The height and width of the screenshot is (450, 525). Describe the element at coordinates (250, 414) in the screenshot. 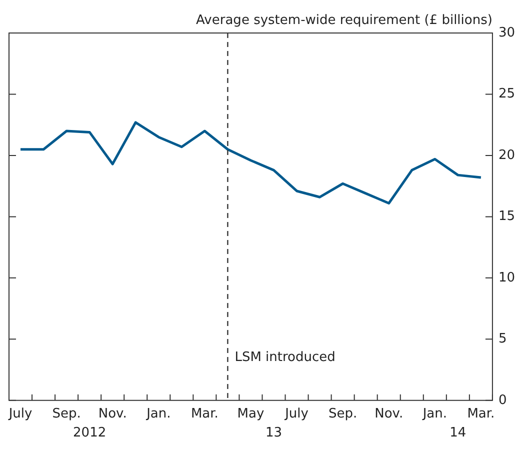

I see `x-tick-label: May` at that location.